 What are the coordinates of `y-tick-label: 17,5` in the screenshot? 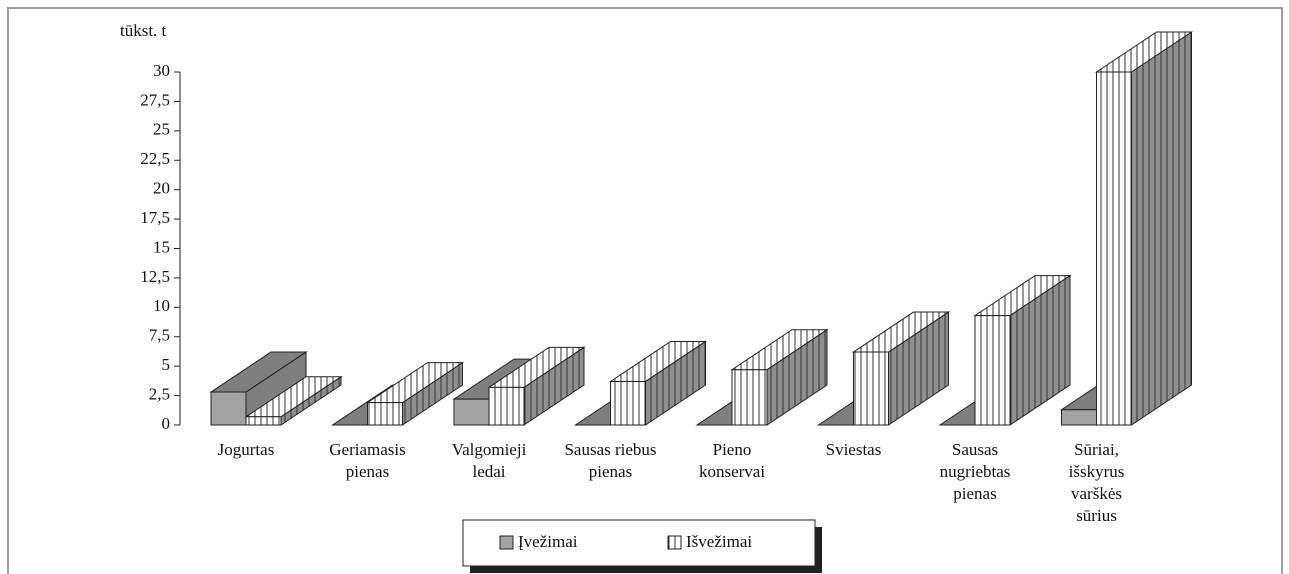 It's located at (155, 217).